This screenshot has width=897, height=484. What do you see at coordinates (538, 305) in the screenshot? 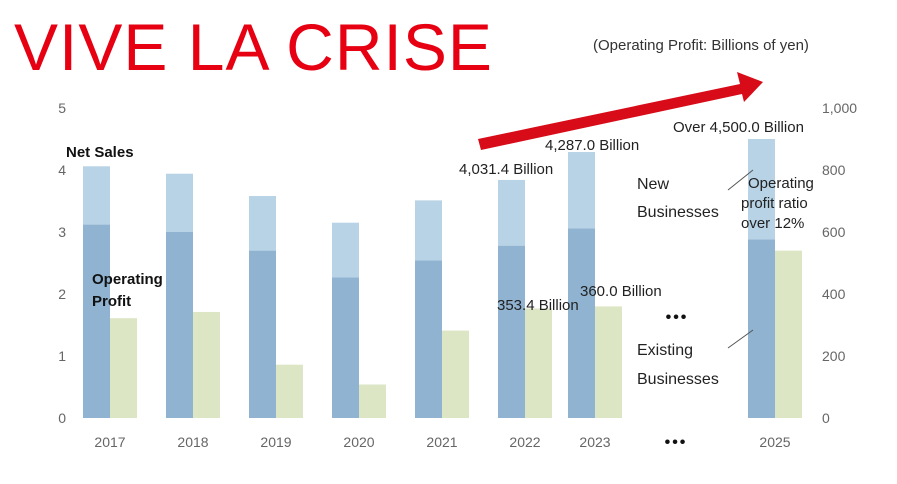
I see `operating-profit-2022-label: 353.4 Billion` at bounding box center [538, 305].